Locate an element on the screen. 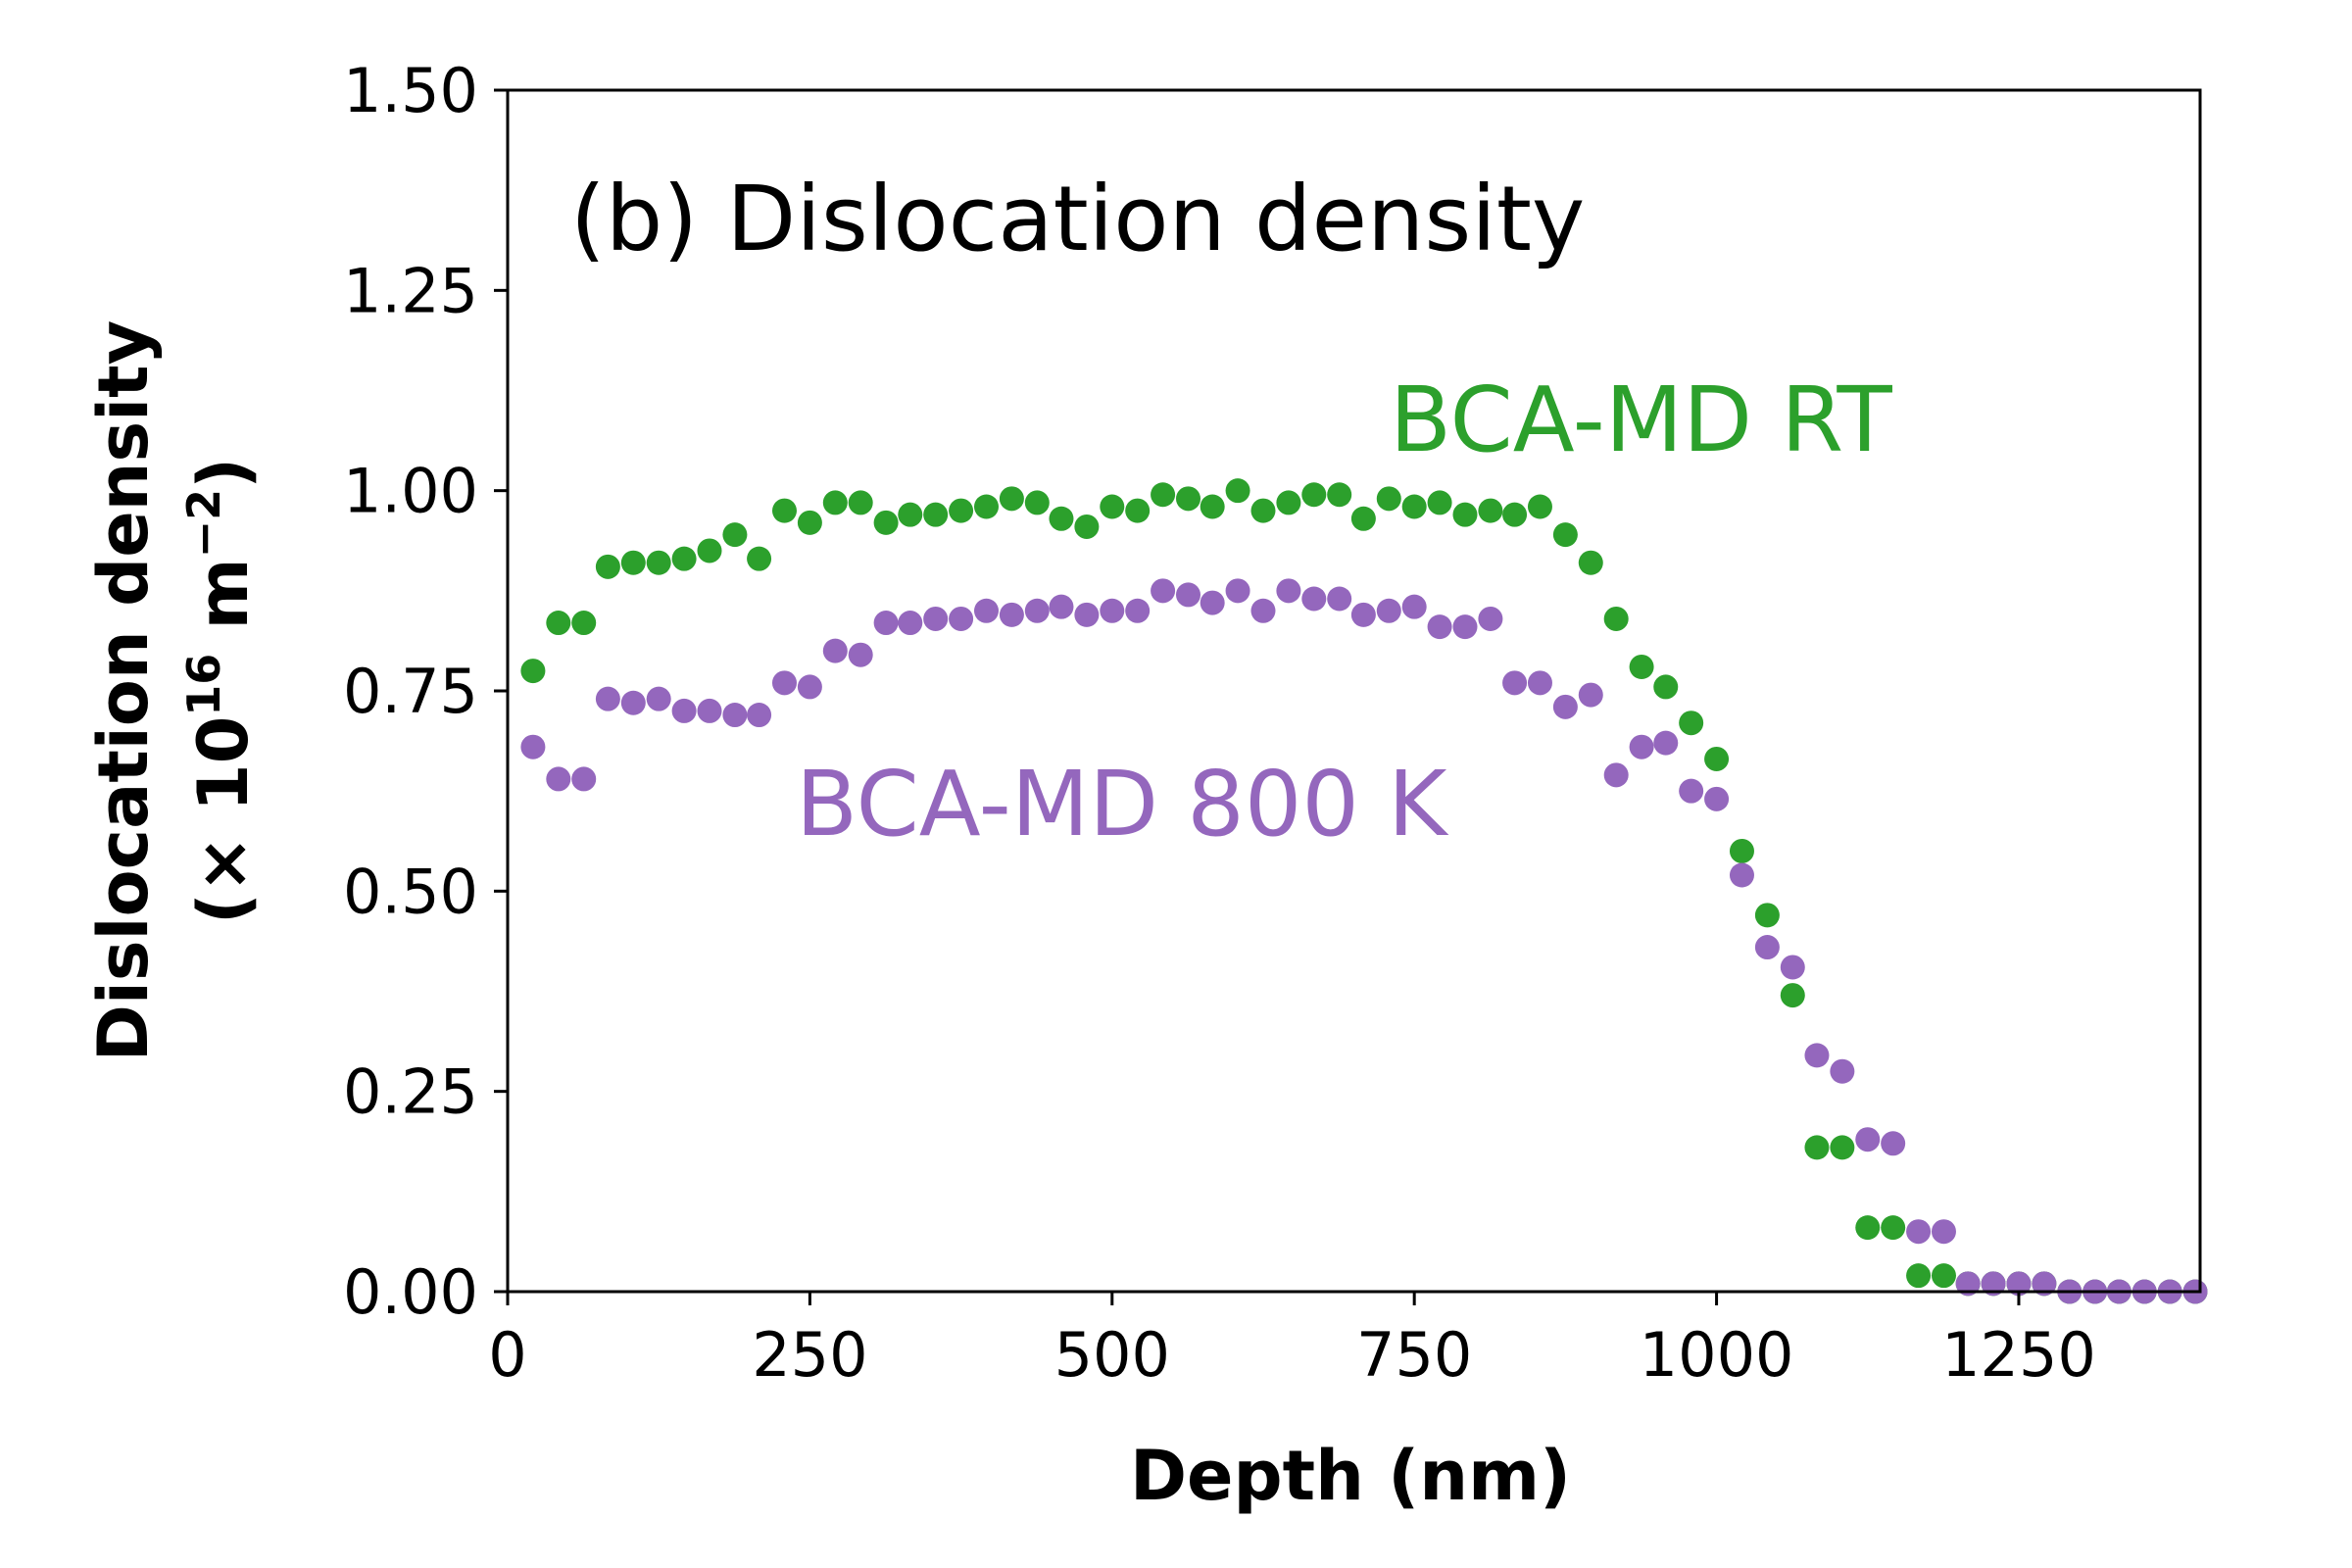  x-tick-label: 1250 is located at coordinates (2018, 1355).